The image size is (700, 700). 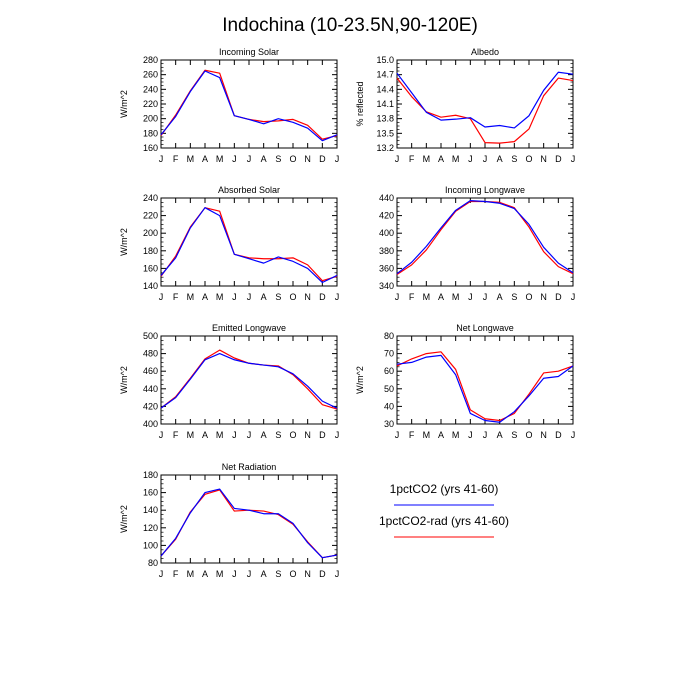 What do you see at coordinates (389, 406) in the screenshot?
I see `y-tick-label: 40` at bounding box center [389, 406].